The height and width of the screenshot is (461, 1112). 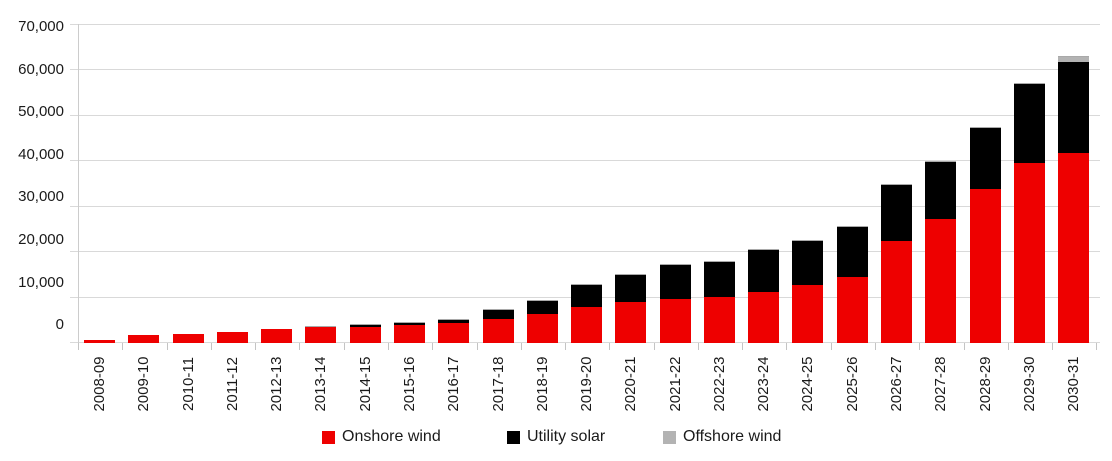 What do you see at coordinates (732, 436) in the screenshot?
I see `legend-label-offshore-wind: Offshore wind` at bounding box center [732, 436].